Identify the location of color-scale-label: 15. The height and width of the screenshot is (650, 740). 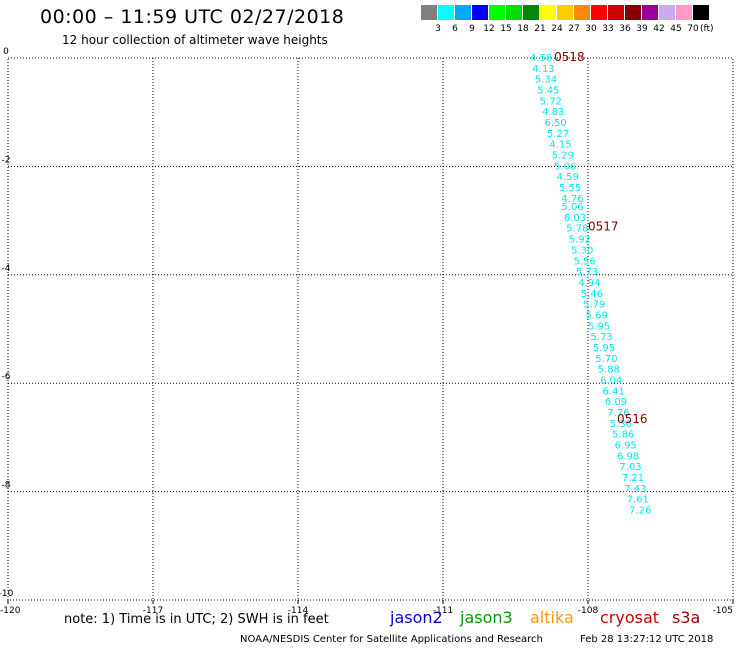
(506, 29).